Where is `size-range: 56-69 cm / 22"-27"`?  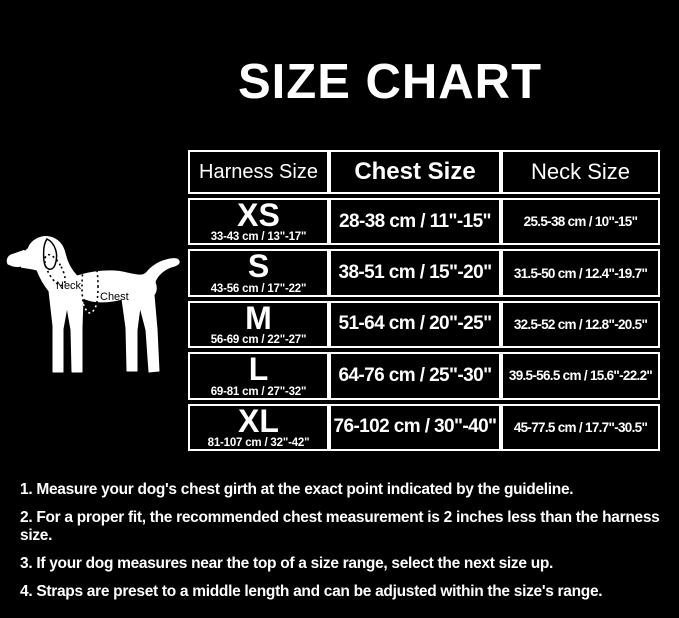
size-range: 56-69 cm / 22"-27" is located at coordinates (258, 340).